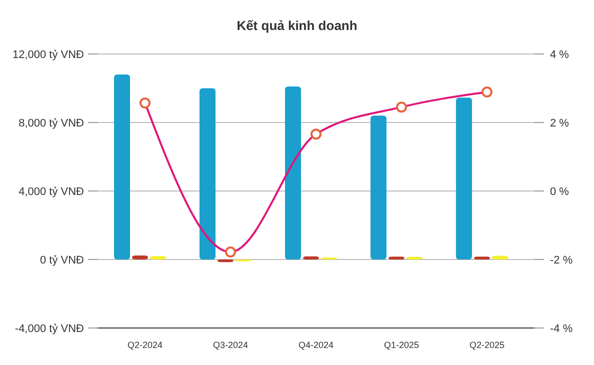 The image size is (594, 365). Describe the element at coordinates (560, 192) in the screenshot. I see `y2-tick-label: 0 %` at that location.